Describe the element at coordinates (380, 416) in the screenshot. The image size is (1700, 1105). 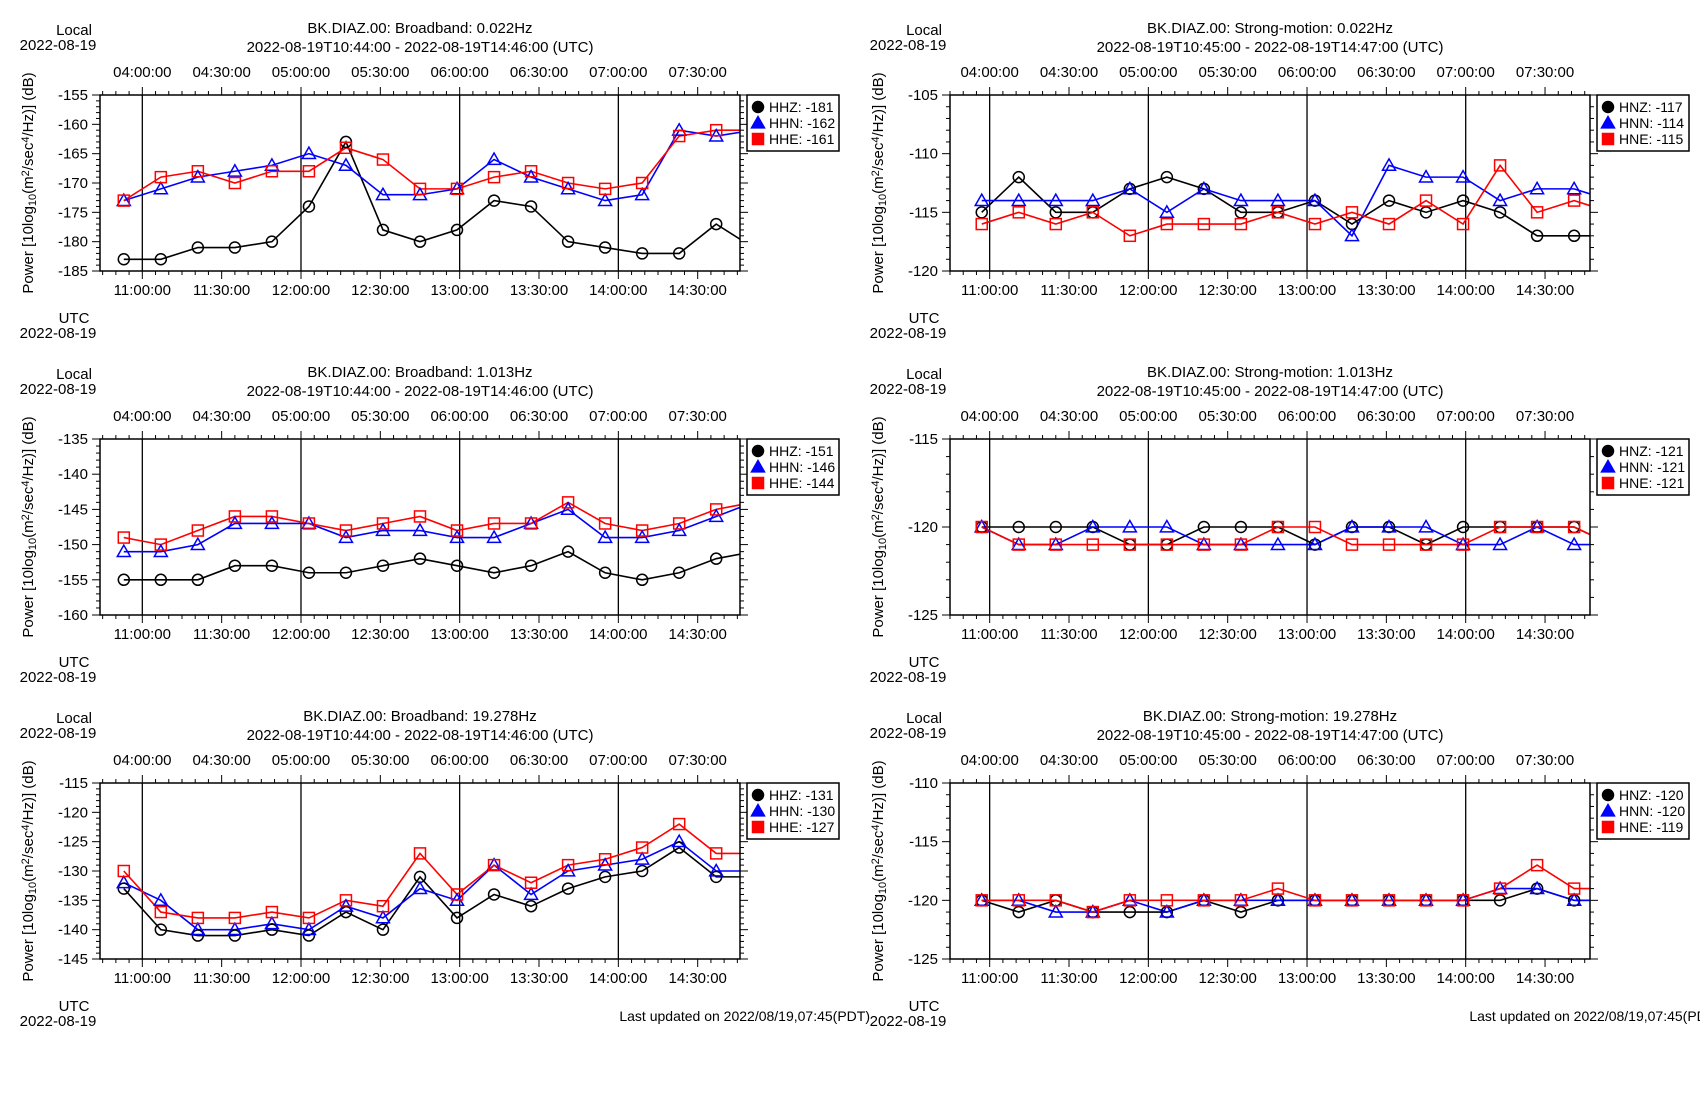
I see `x-tick-label-local: 05:30:00` at that location.